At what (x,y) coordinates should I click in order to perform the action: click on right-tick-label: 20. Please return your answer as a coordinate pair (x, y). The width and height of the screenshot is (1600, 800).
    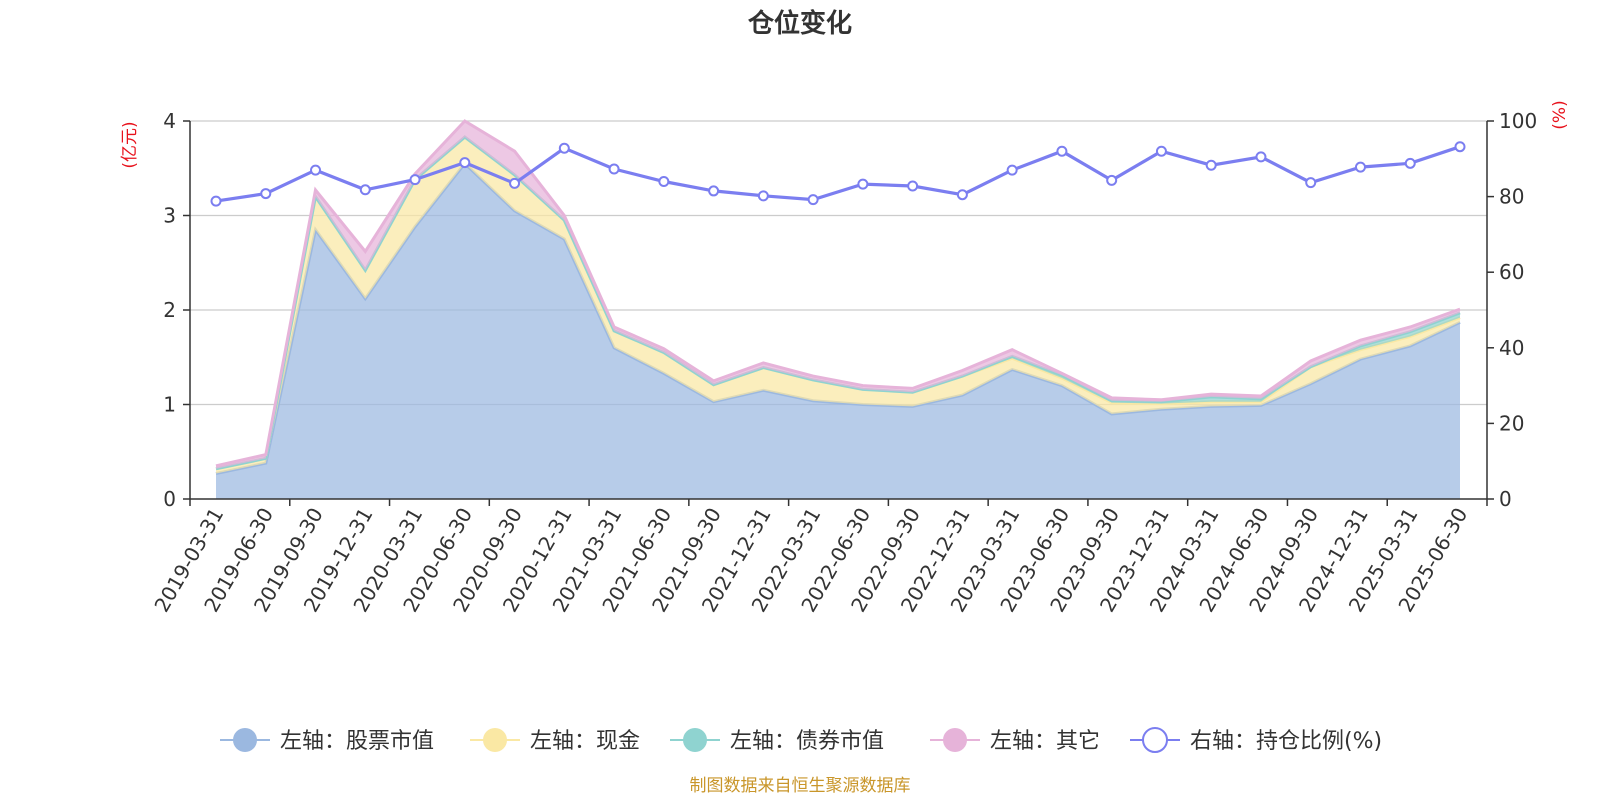
    Looking at the image, I should click on (1511, 423).